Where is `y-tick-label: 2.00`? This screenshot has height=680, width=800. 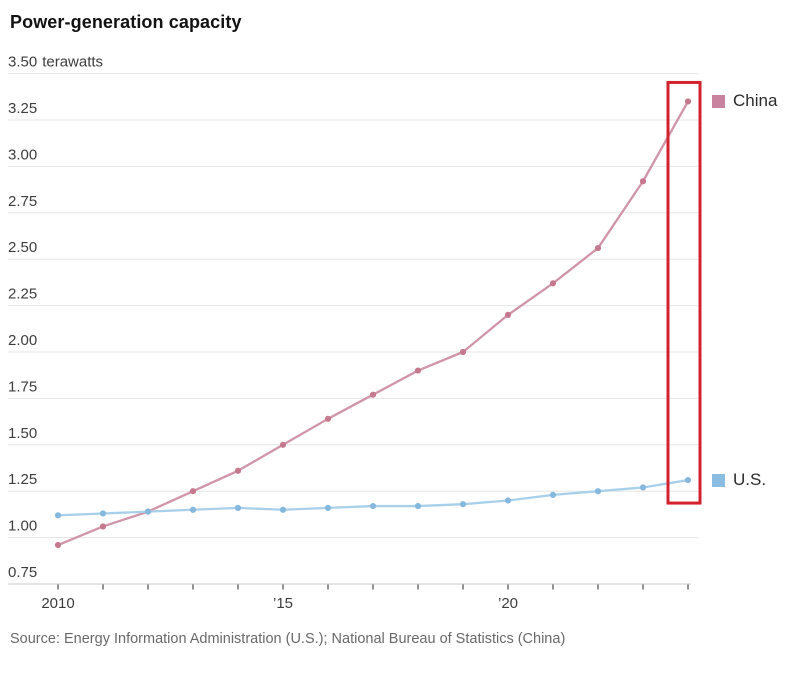 y-tick-label: 2.00 is located at coordinates (22, 340).